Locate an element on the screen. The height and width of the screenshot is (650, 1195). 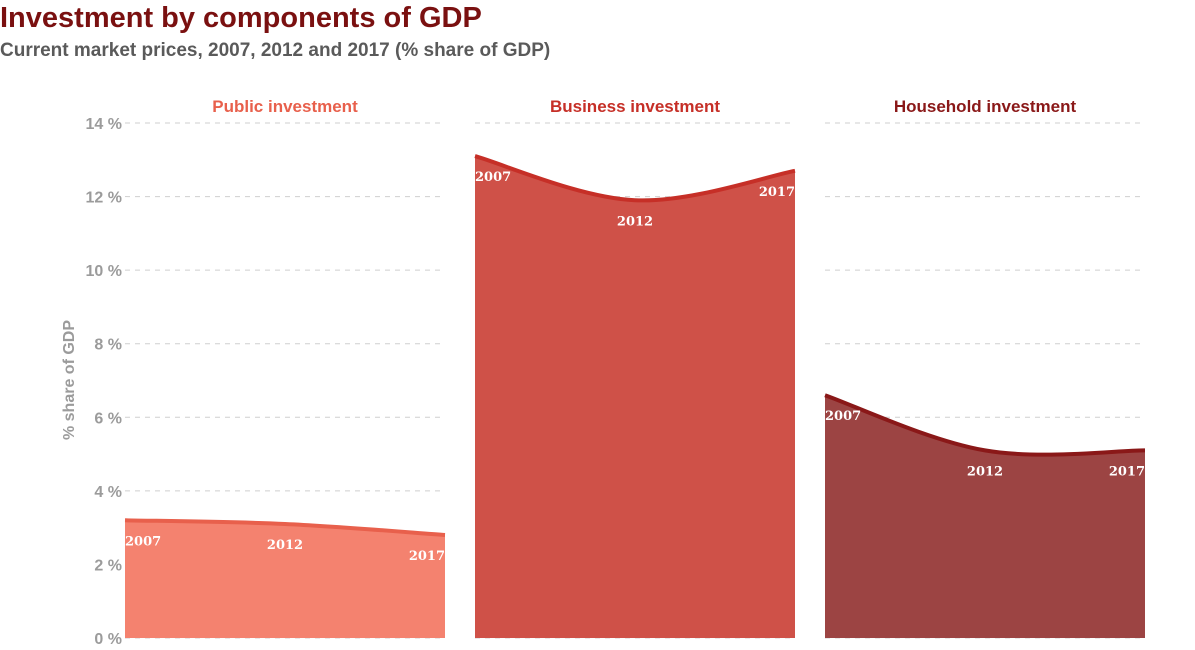
y-tick-label: 4 % is located at coordinates (108, 492).